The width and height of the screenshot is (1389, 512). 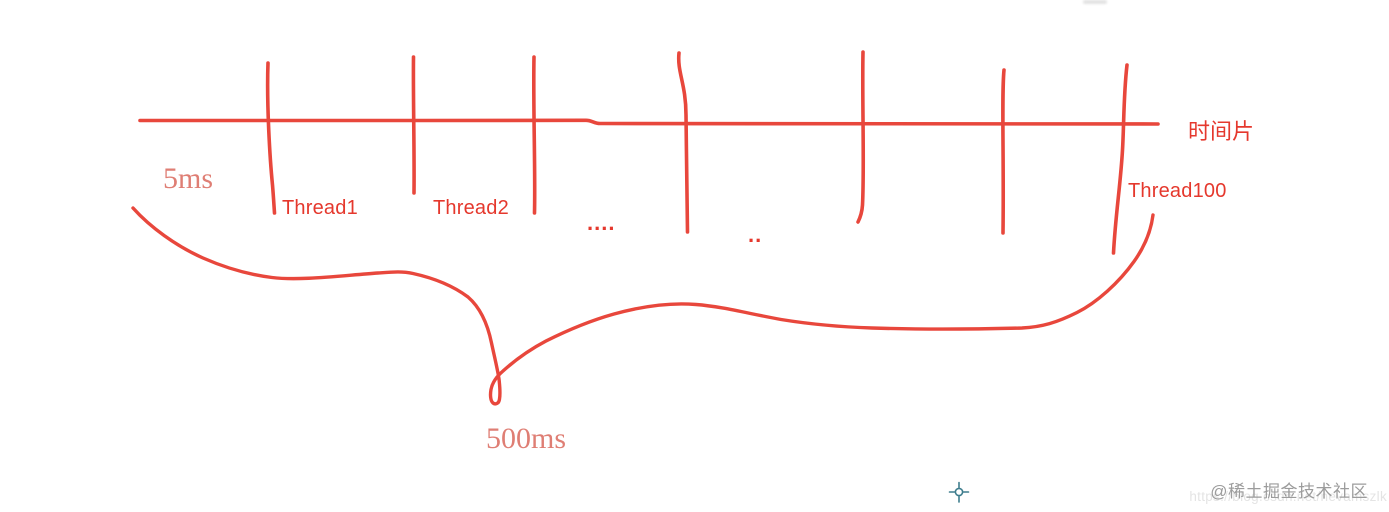 I want to click on thread1-label: Thread1, so click(x=320, y=208).